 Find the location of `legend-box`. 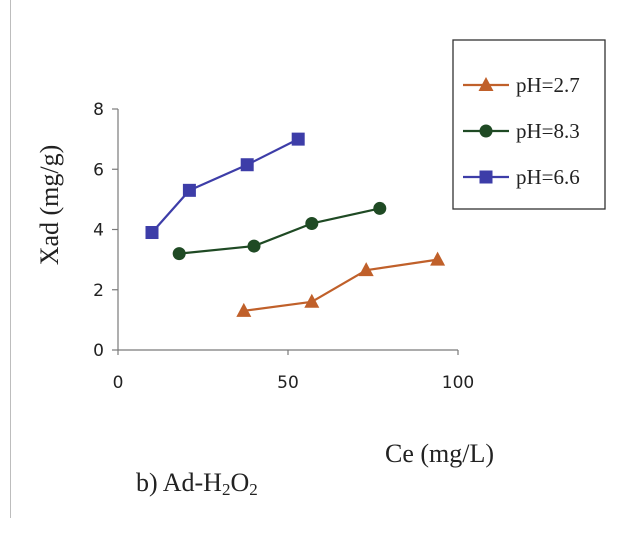

legend-box is located at coordinates (529, 124).